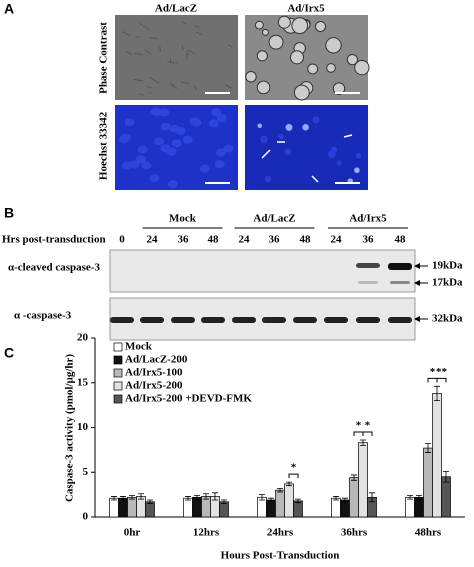 The height and width of the screenshot is (567, 474). Describe the element at coordinates (70, 428) in the screenshot. I see `y-axis-label: Caspase-3 activity (pmol/µg/hr)` at that location.